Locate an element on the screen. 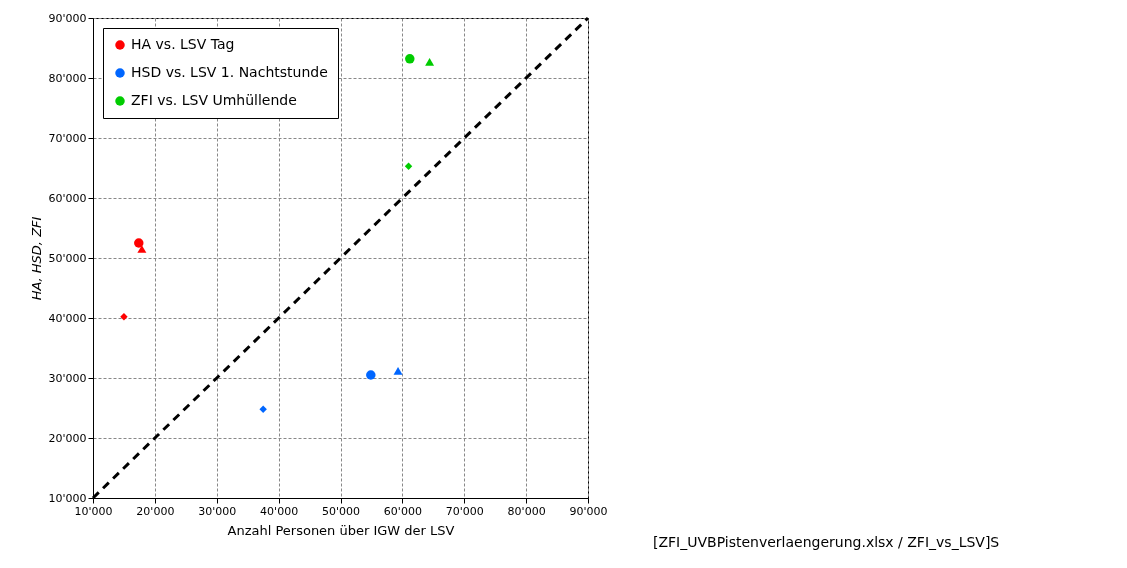 The height and width of the screenshot is (568, 1127). x-tick-label: 70'000 is located at coordinates (464, 511).